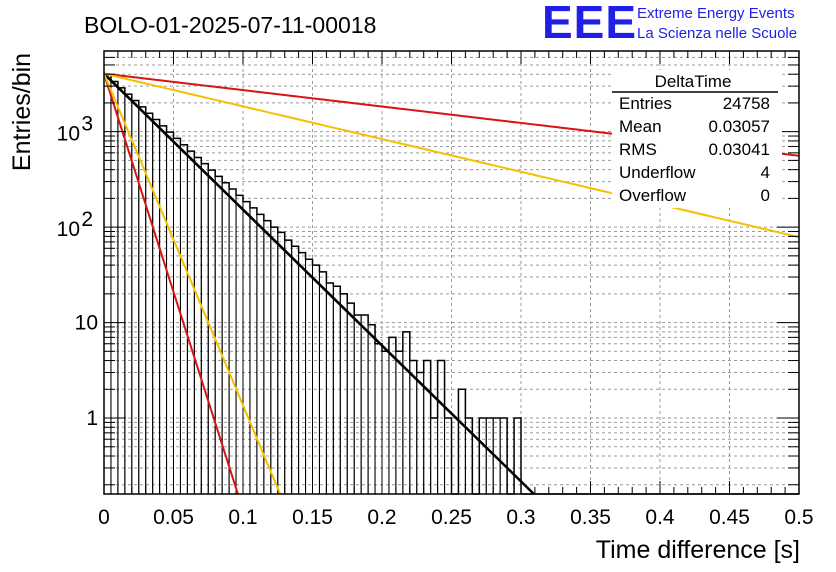 The height and width of the screenshot is (572, 836). I want to click on logo-line-2: La Scienza nelle Scuole, so click(717, 33).